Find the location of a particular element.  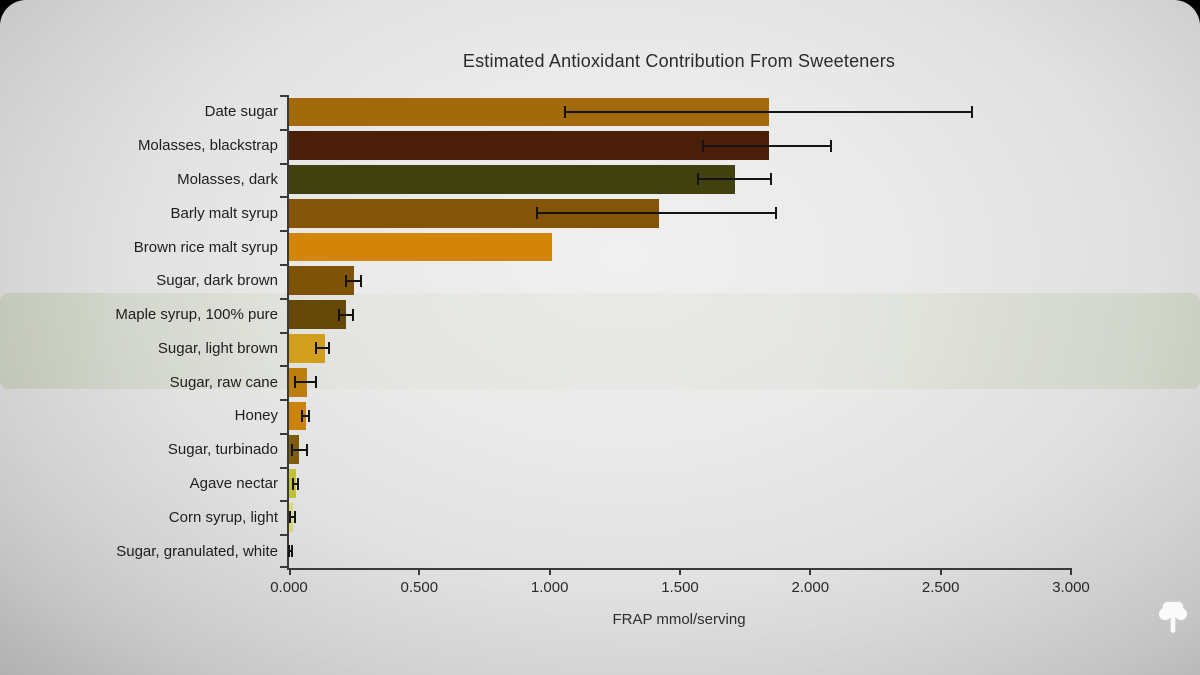

y-category-label: Sugar, raw cane is located at coordinates (223, 382).